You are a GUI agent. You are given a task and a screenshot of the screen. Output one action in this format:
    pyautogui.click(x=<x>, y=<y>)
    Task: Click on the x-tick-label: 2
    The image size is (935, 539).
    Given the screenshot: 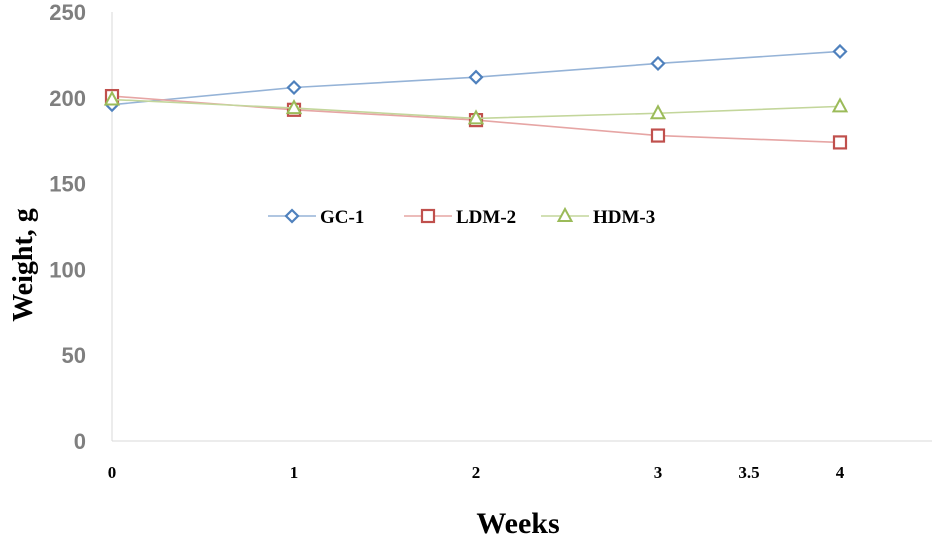 What is the action you would take?
    pyautogui.click(x=476, y=472)
    